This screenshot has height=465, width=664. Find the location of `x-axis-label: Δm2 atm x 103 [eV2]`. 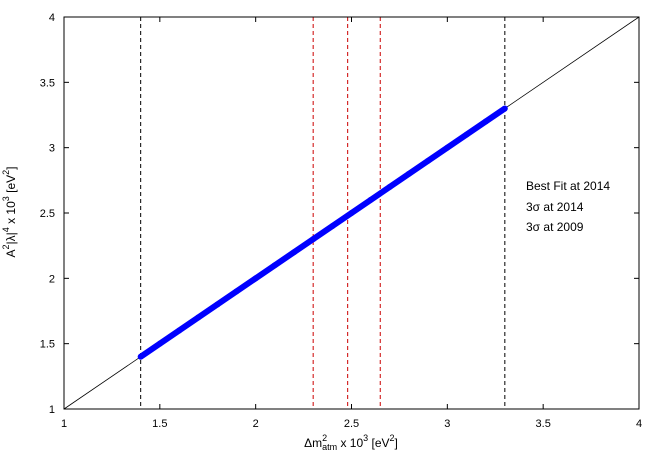

x-axis-label: Δm2 atm x 103 [eV2] is located at coordinates (351, 442).